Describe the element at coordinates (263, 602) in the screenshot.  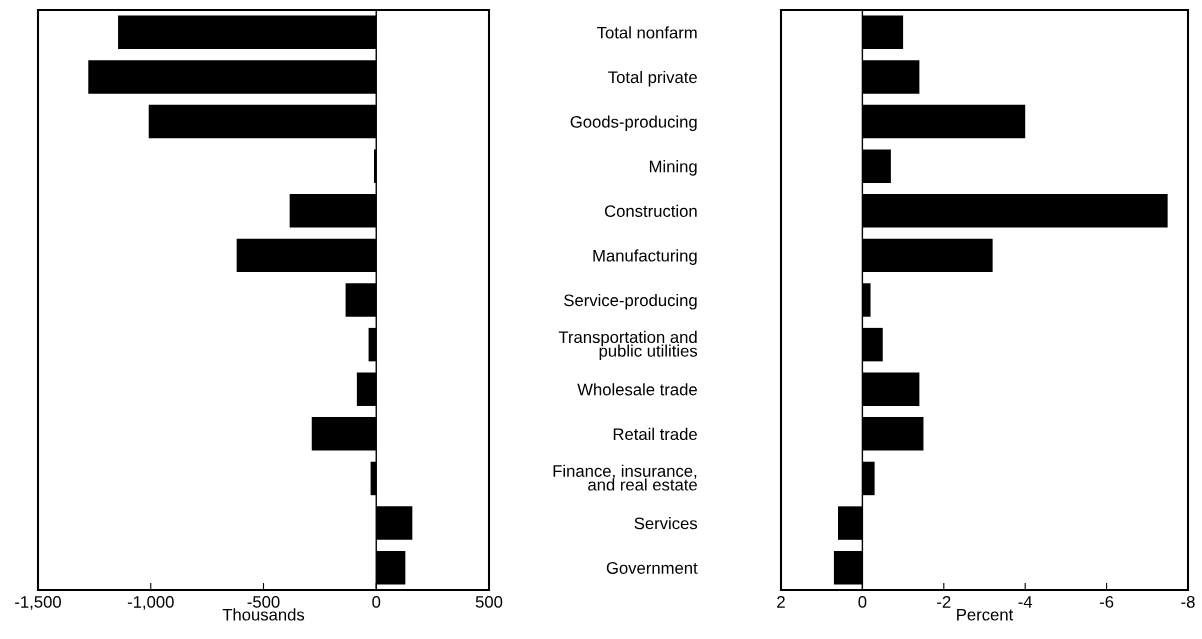
I see `x-tick-label: -500` at that location.